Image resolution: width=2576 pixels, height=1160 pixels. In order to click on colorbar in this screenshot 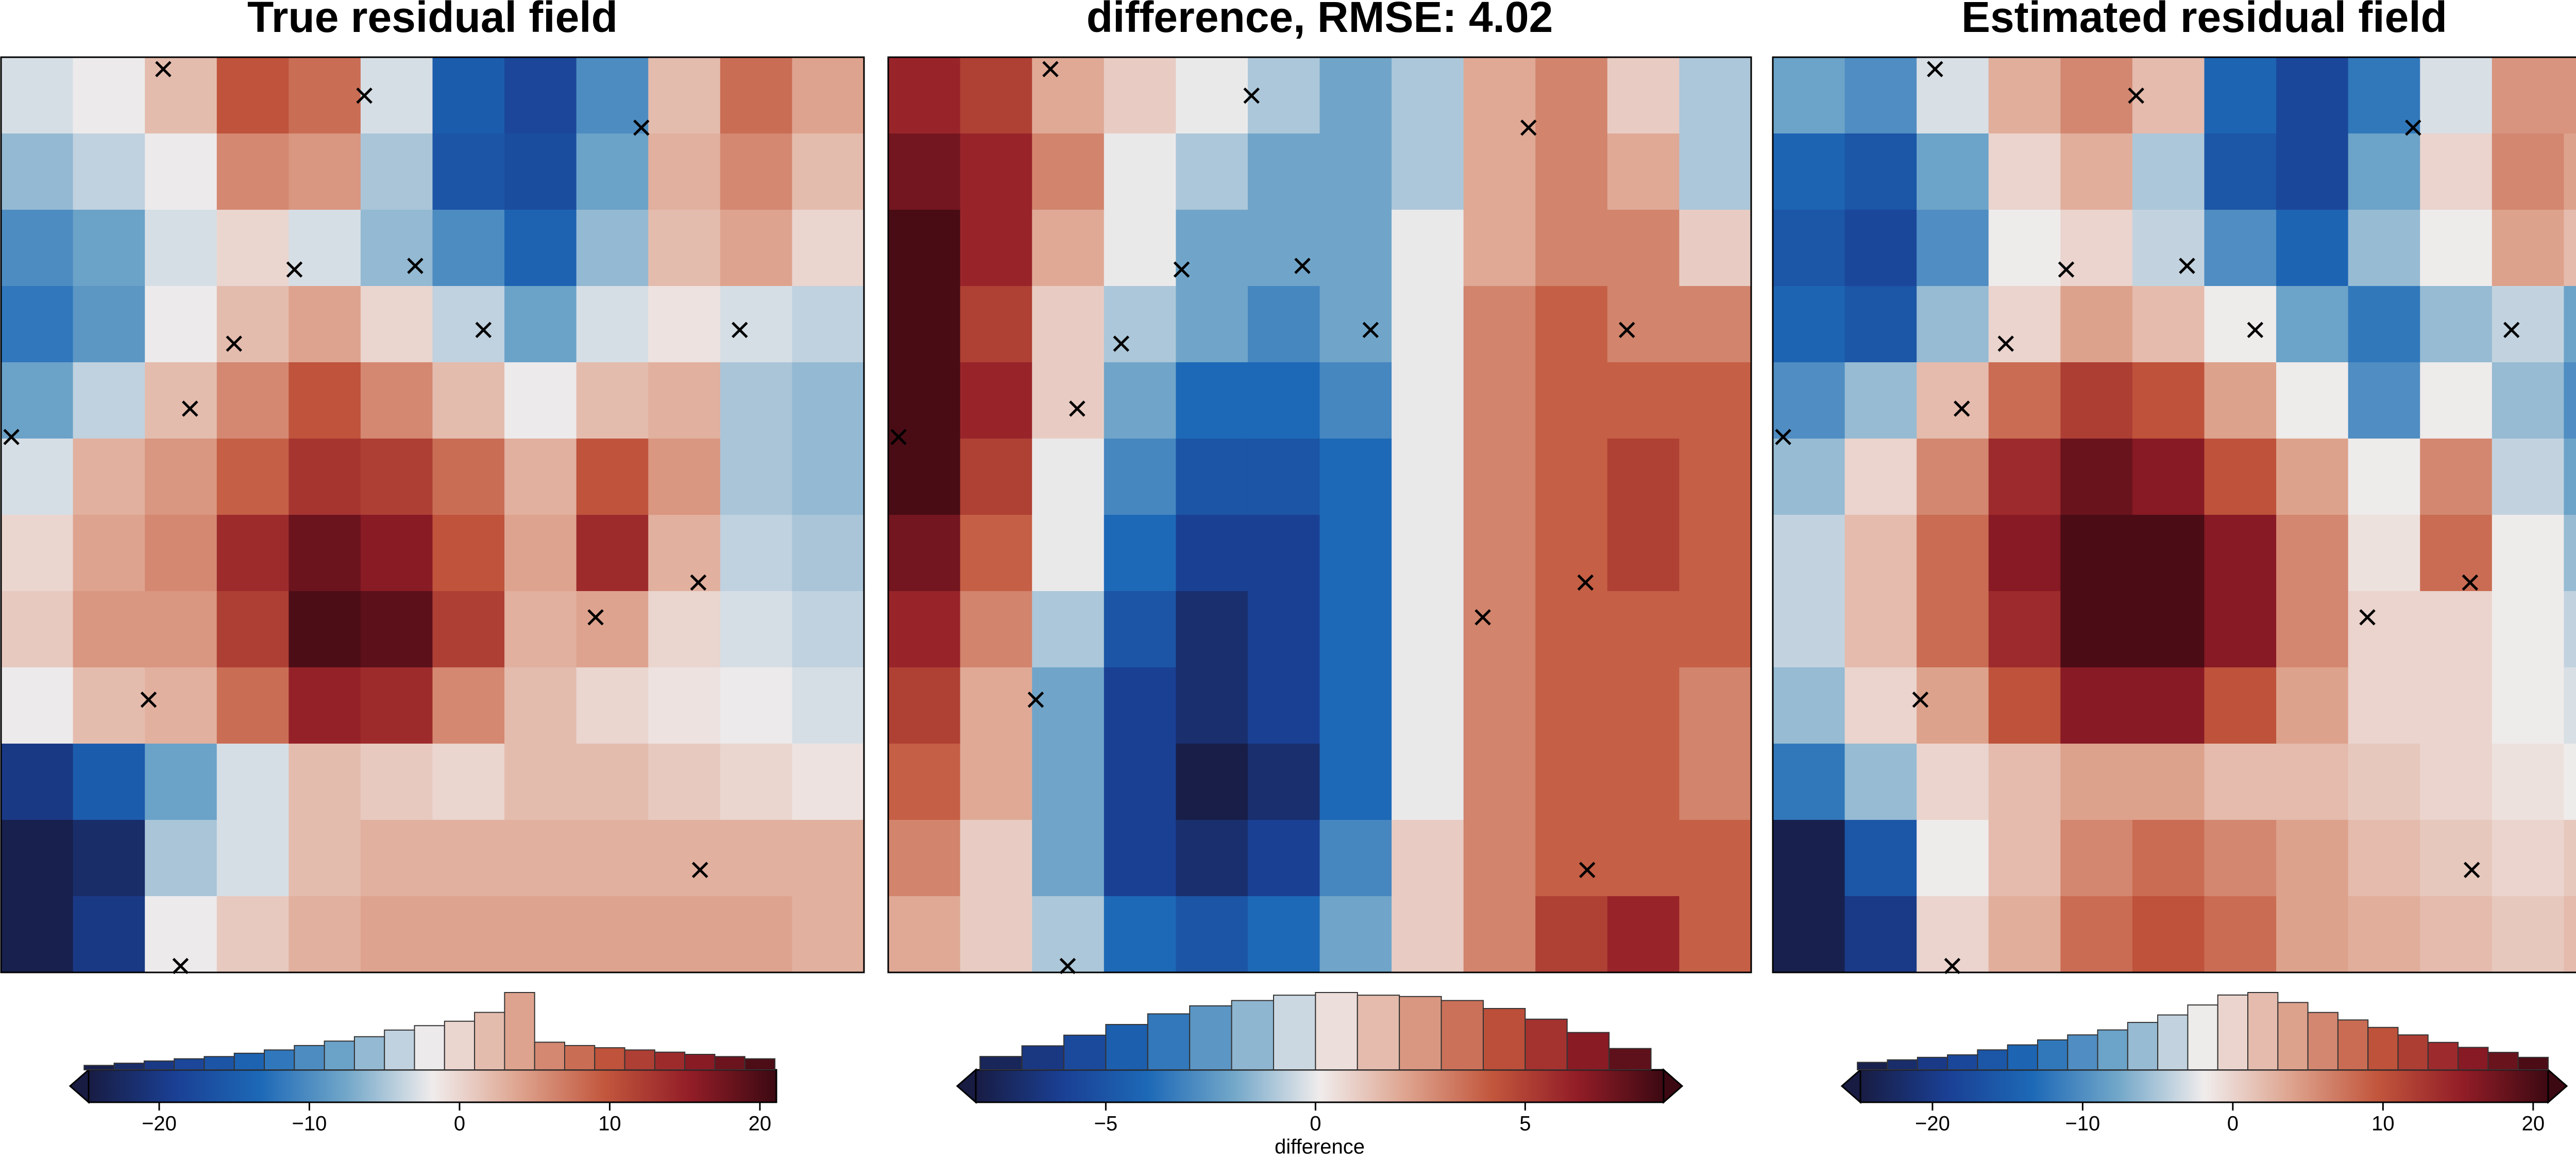, I will do `click(2204, 1086)`.